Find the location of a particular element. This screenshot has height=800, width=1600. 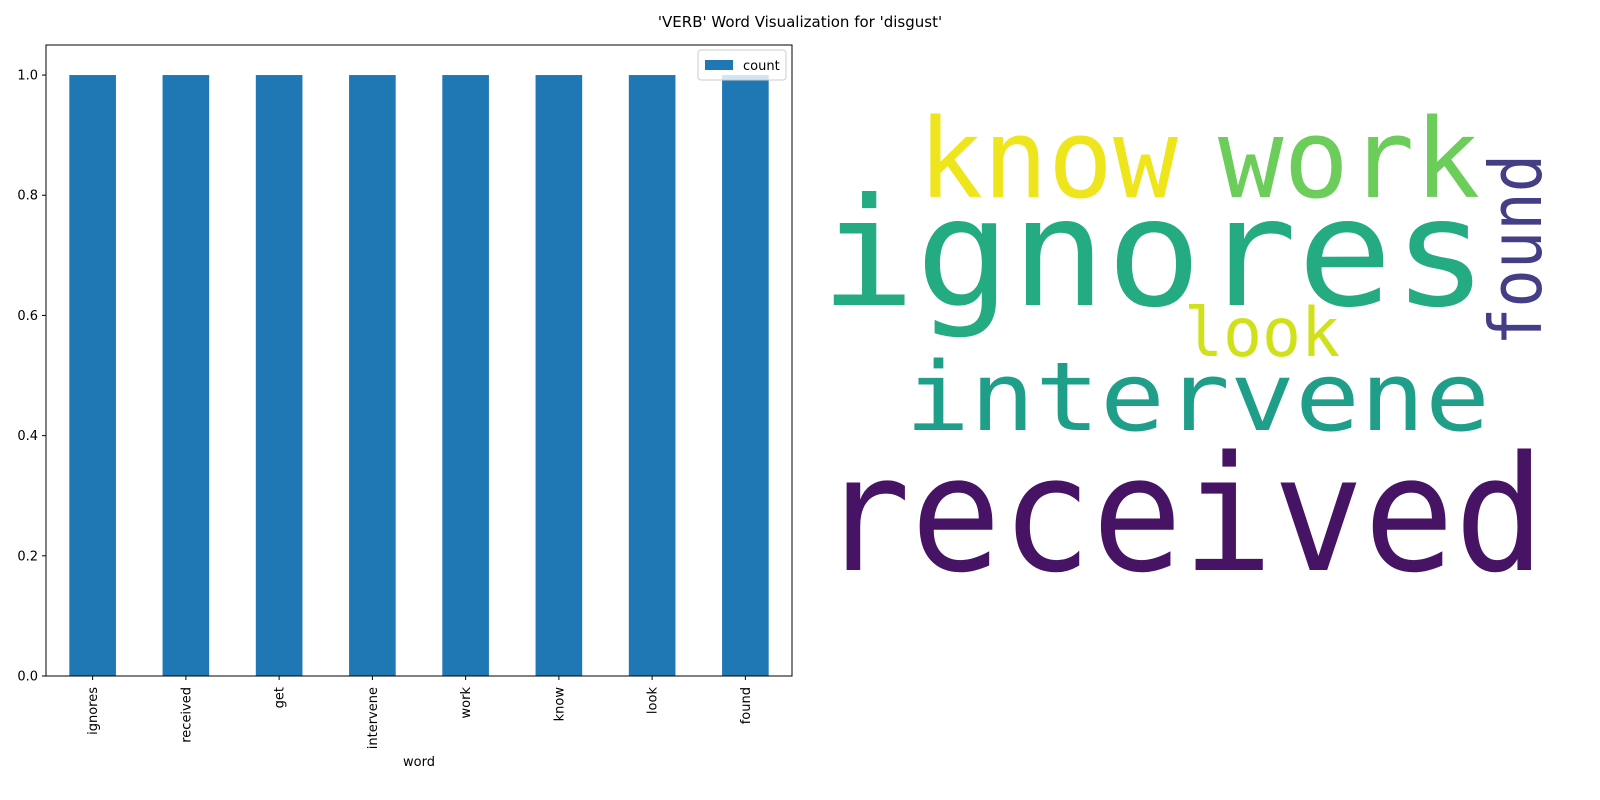

cloud-word-found: found is located at coordinates (1516, 250).